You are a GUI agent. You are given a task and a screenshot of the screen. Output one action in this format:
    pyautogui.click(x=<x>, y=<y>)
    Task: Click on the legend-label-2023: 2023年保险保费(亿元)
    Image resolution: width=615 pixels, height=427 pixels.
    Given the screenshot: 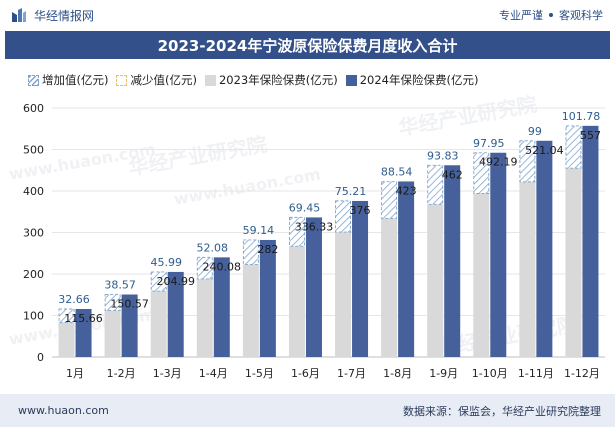 What is the action you would take?
    pyautogui.click(x=278, y=80)
    